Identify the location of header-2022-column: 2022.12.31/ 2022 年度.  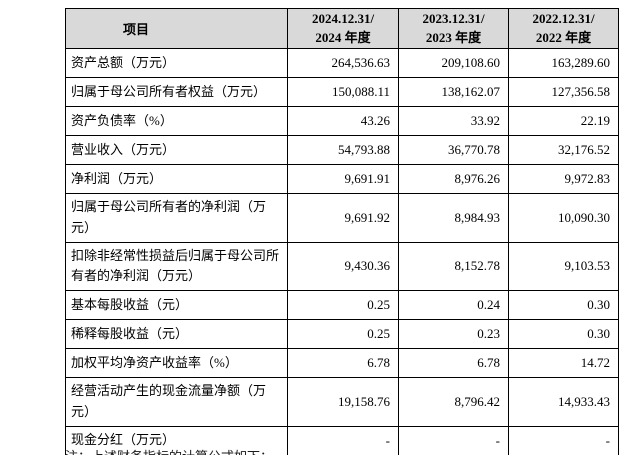
(563, 28).